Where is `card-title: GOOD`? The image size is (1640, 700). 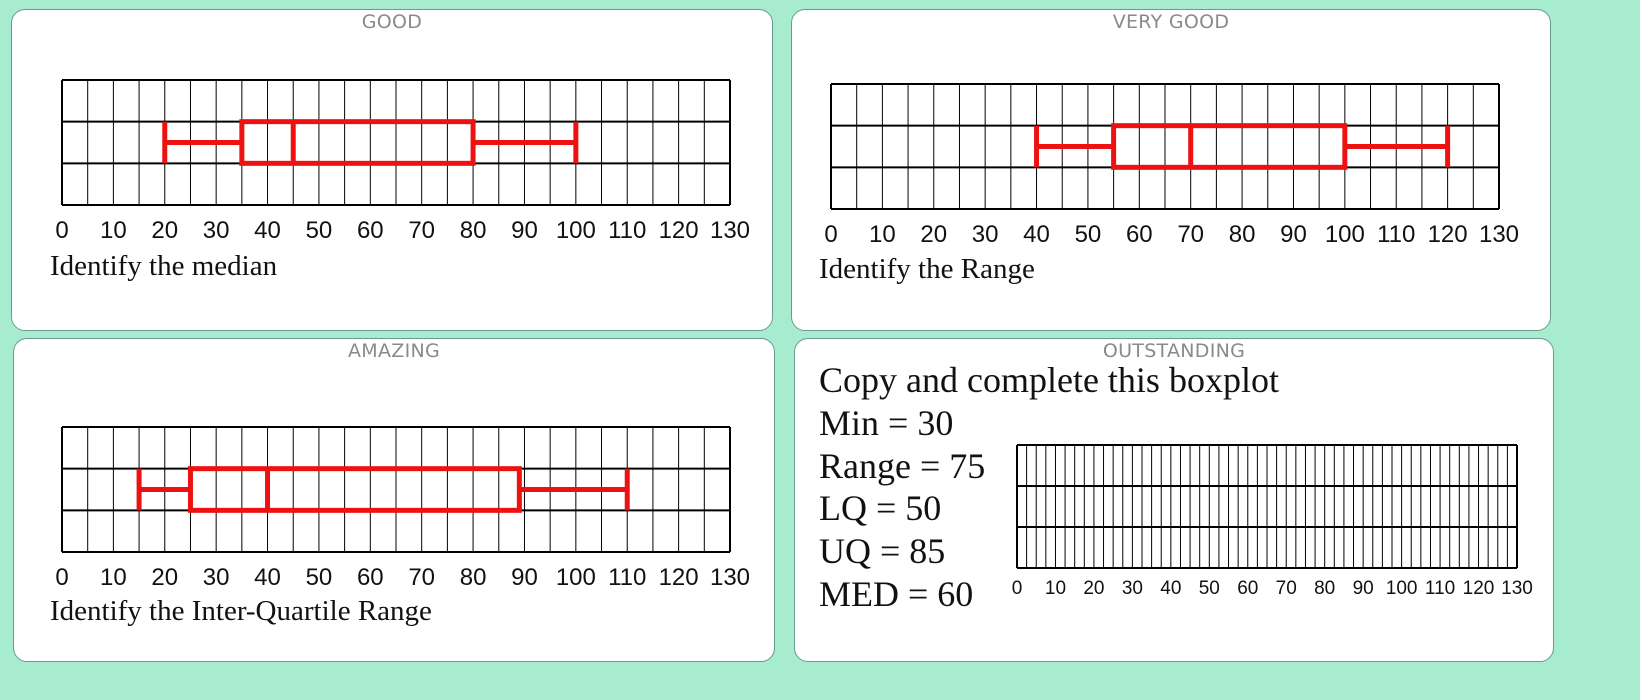
card-title: GOOD is located at coordinates (392, 22).